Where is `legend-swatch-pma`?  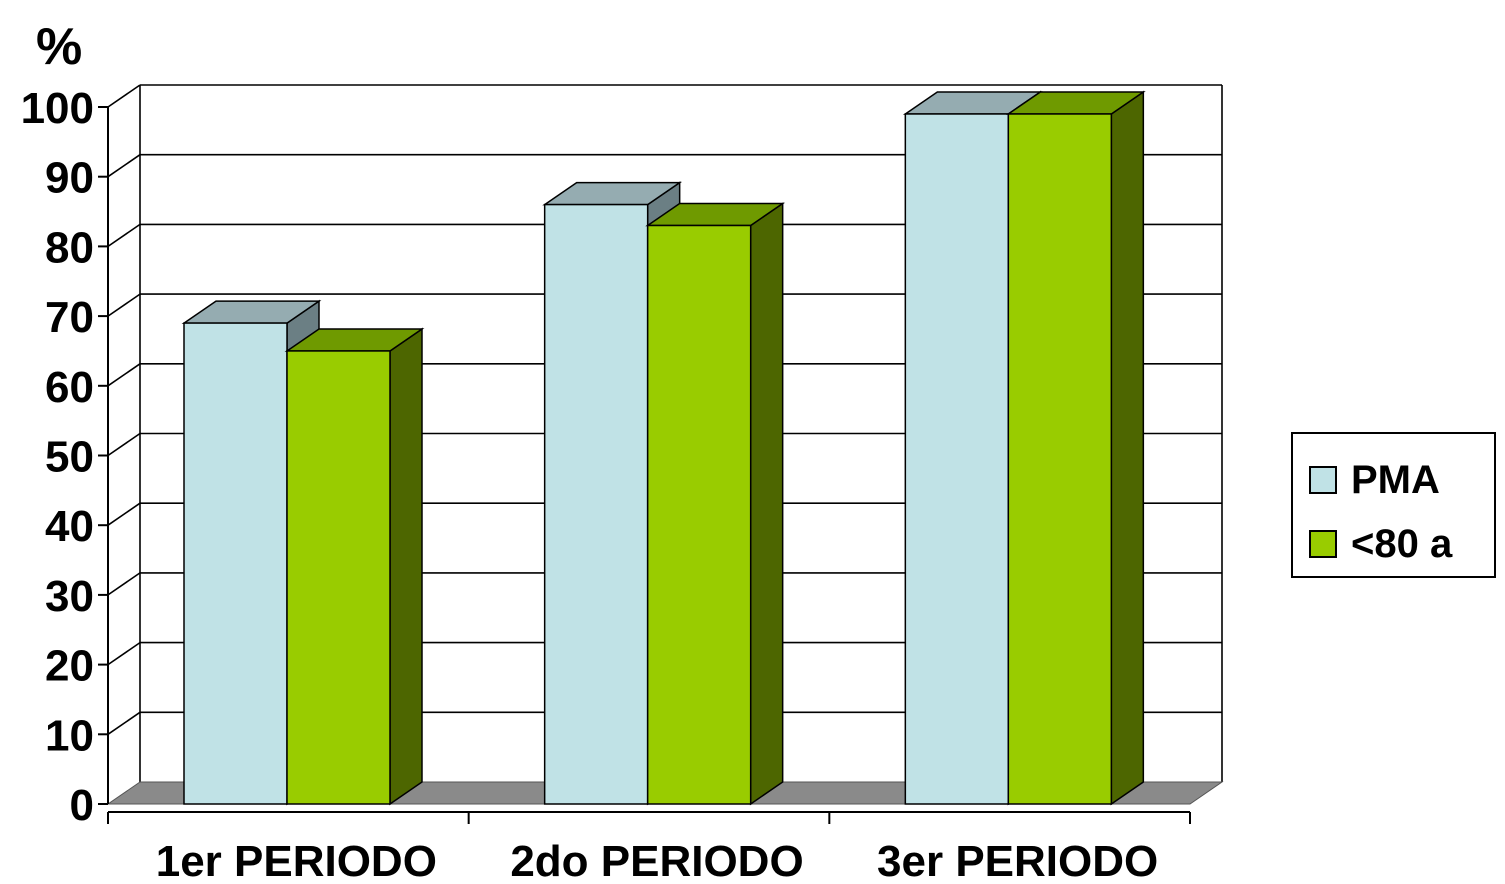
legend-swatch-pma is located at coordinates (1323, 480).